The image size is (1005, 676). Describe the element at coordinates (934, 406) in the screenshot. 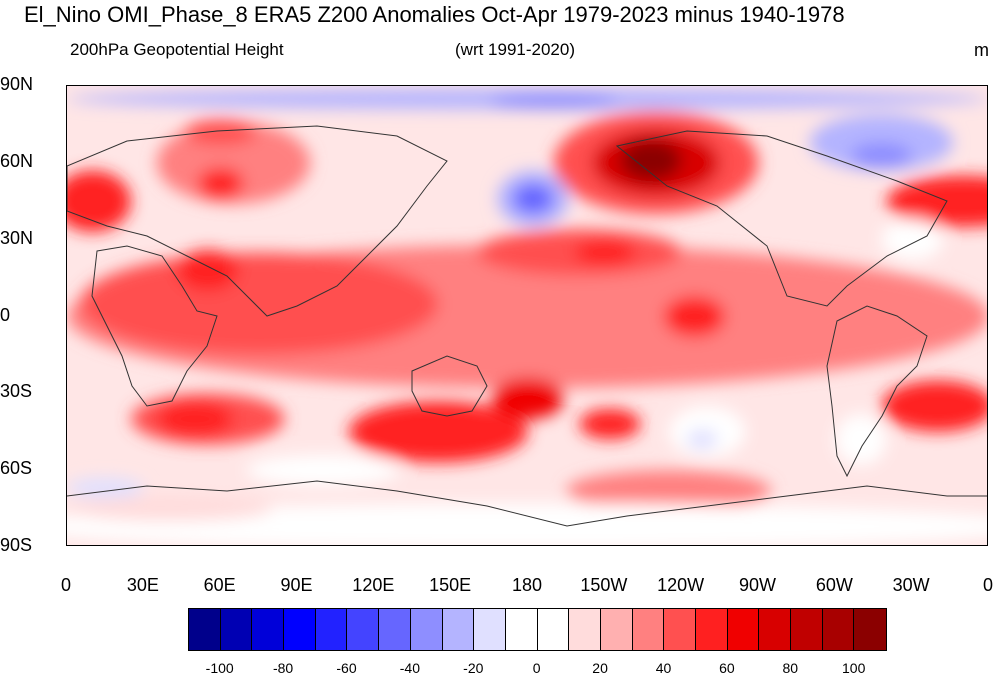

I see `anomaly-region-south-atlantic-red` at that location.